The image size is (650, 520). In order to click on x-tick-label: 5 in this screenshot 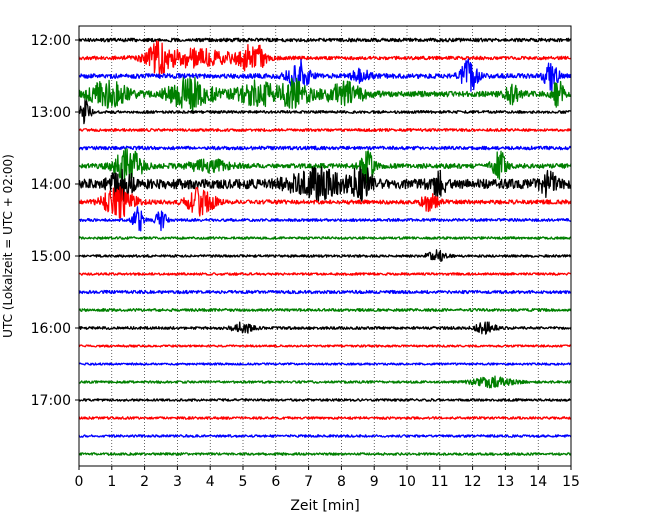, I will do `click(243, 482)`.